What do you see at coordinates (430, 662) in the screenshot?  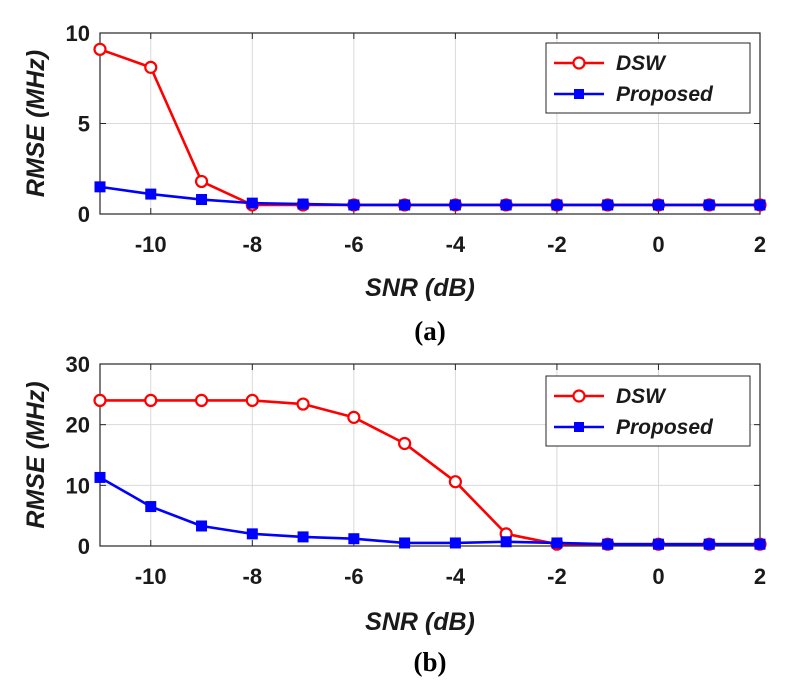 I see `panel-caption: (b)` at bounding box center [430, 662].